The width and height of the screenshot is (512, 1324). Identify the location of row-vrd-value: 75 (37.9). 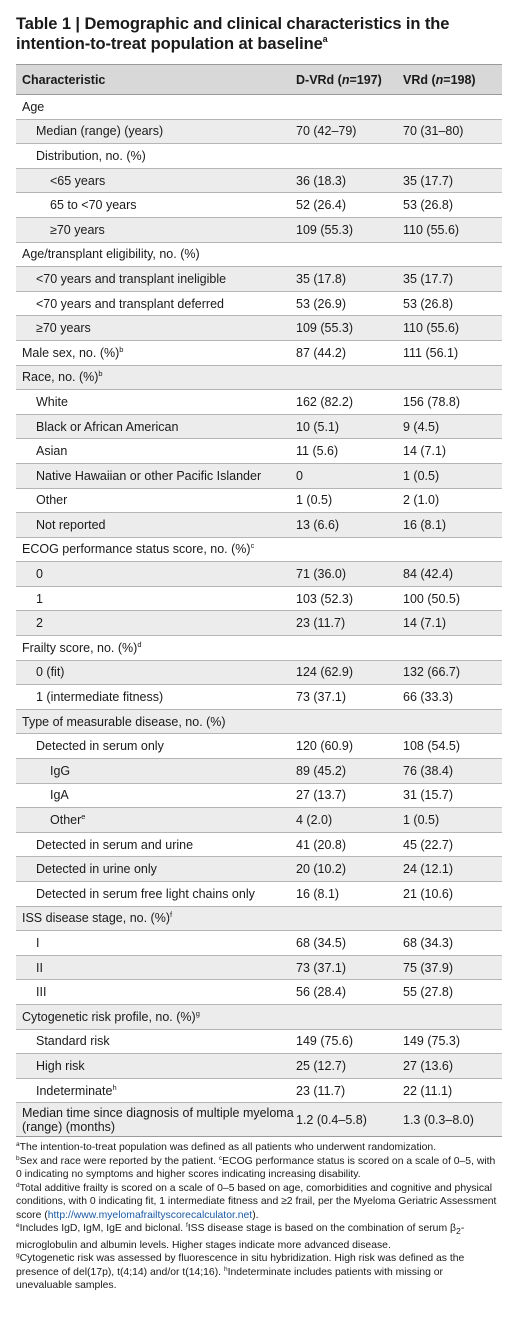
(428, 967).